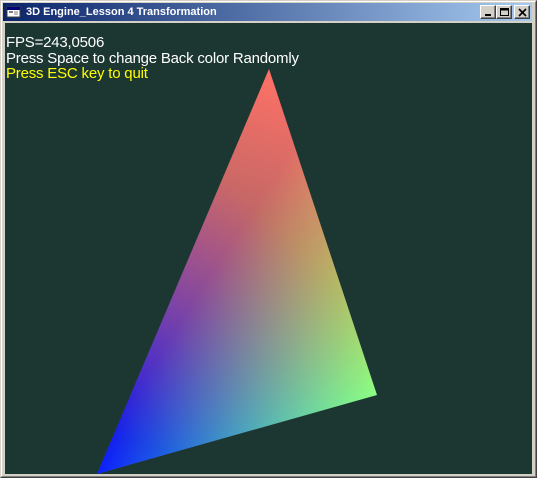 Image resolution: width=537 pixels, height=478 pixels. Describe the element at coordinates (267, 12) in the screenshot. I see `title-bar: 3D Engine_Lesson 4 Transformation` at that location.